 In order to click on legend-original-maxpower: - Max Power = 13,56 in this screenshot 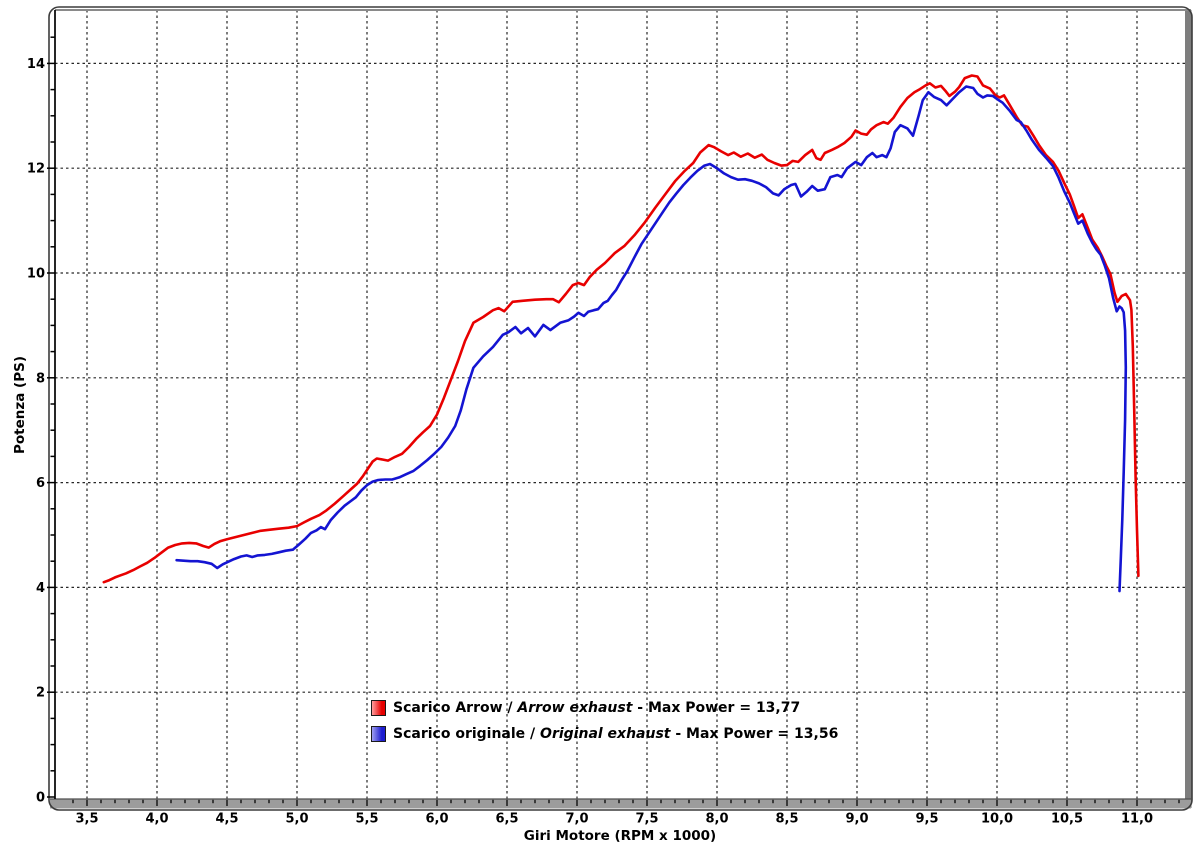, I will do `click(754, 734)`.